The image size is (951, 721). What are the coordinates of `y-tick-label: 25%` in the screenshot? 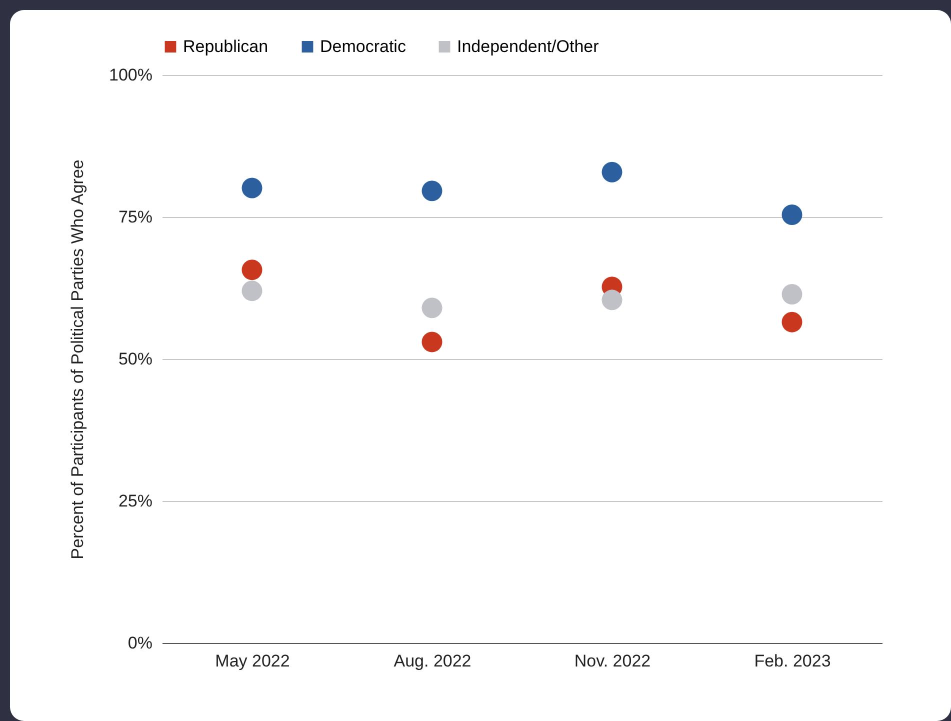 It's located at (135, 501).